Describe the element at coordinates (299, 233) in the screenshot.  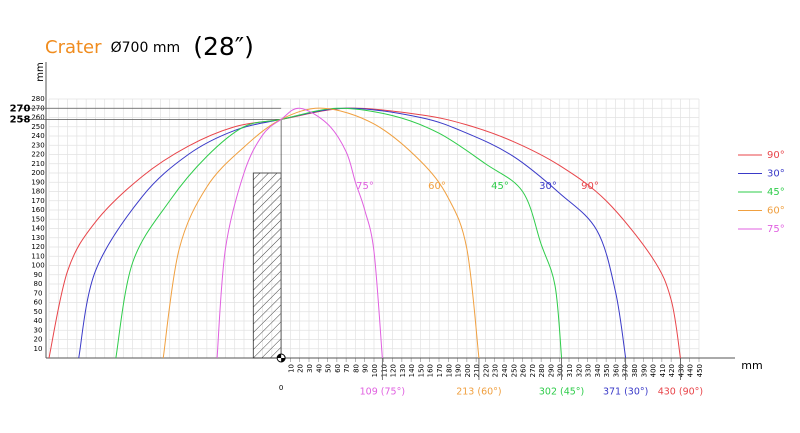
I see `curve` at that location.